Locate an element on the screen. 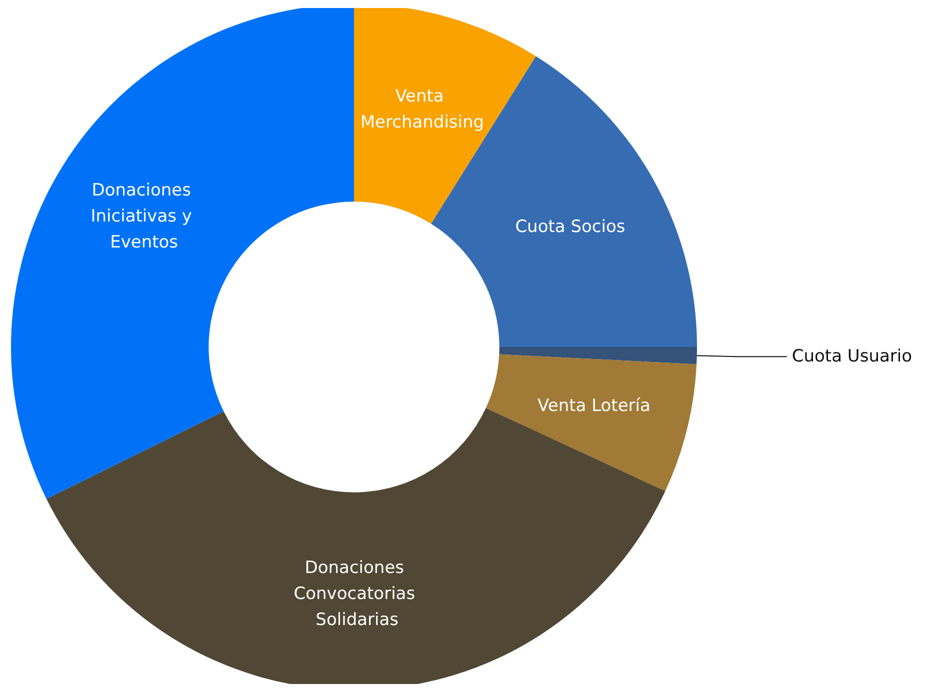  slice-label: Donaciones Convocatorias Solidarias is located at coordinates (357, 594).